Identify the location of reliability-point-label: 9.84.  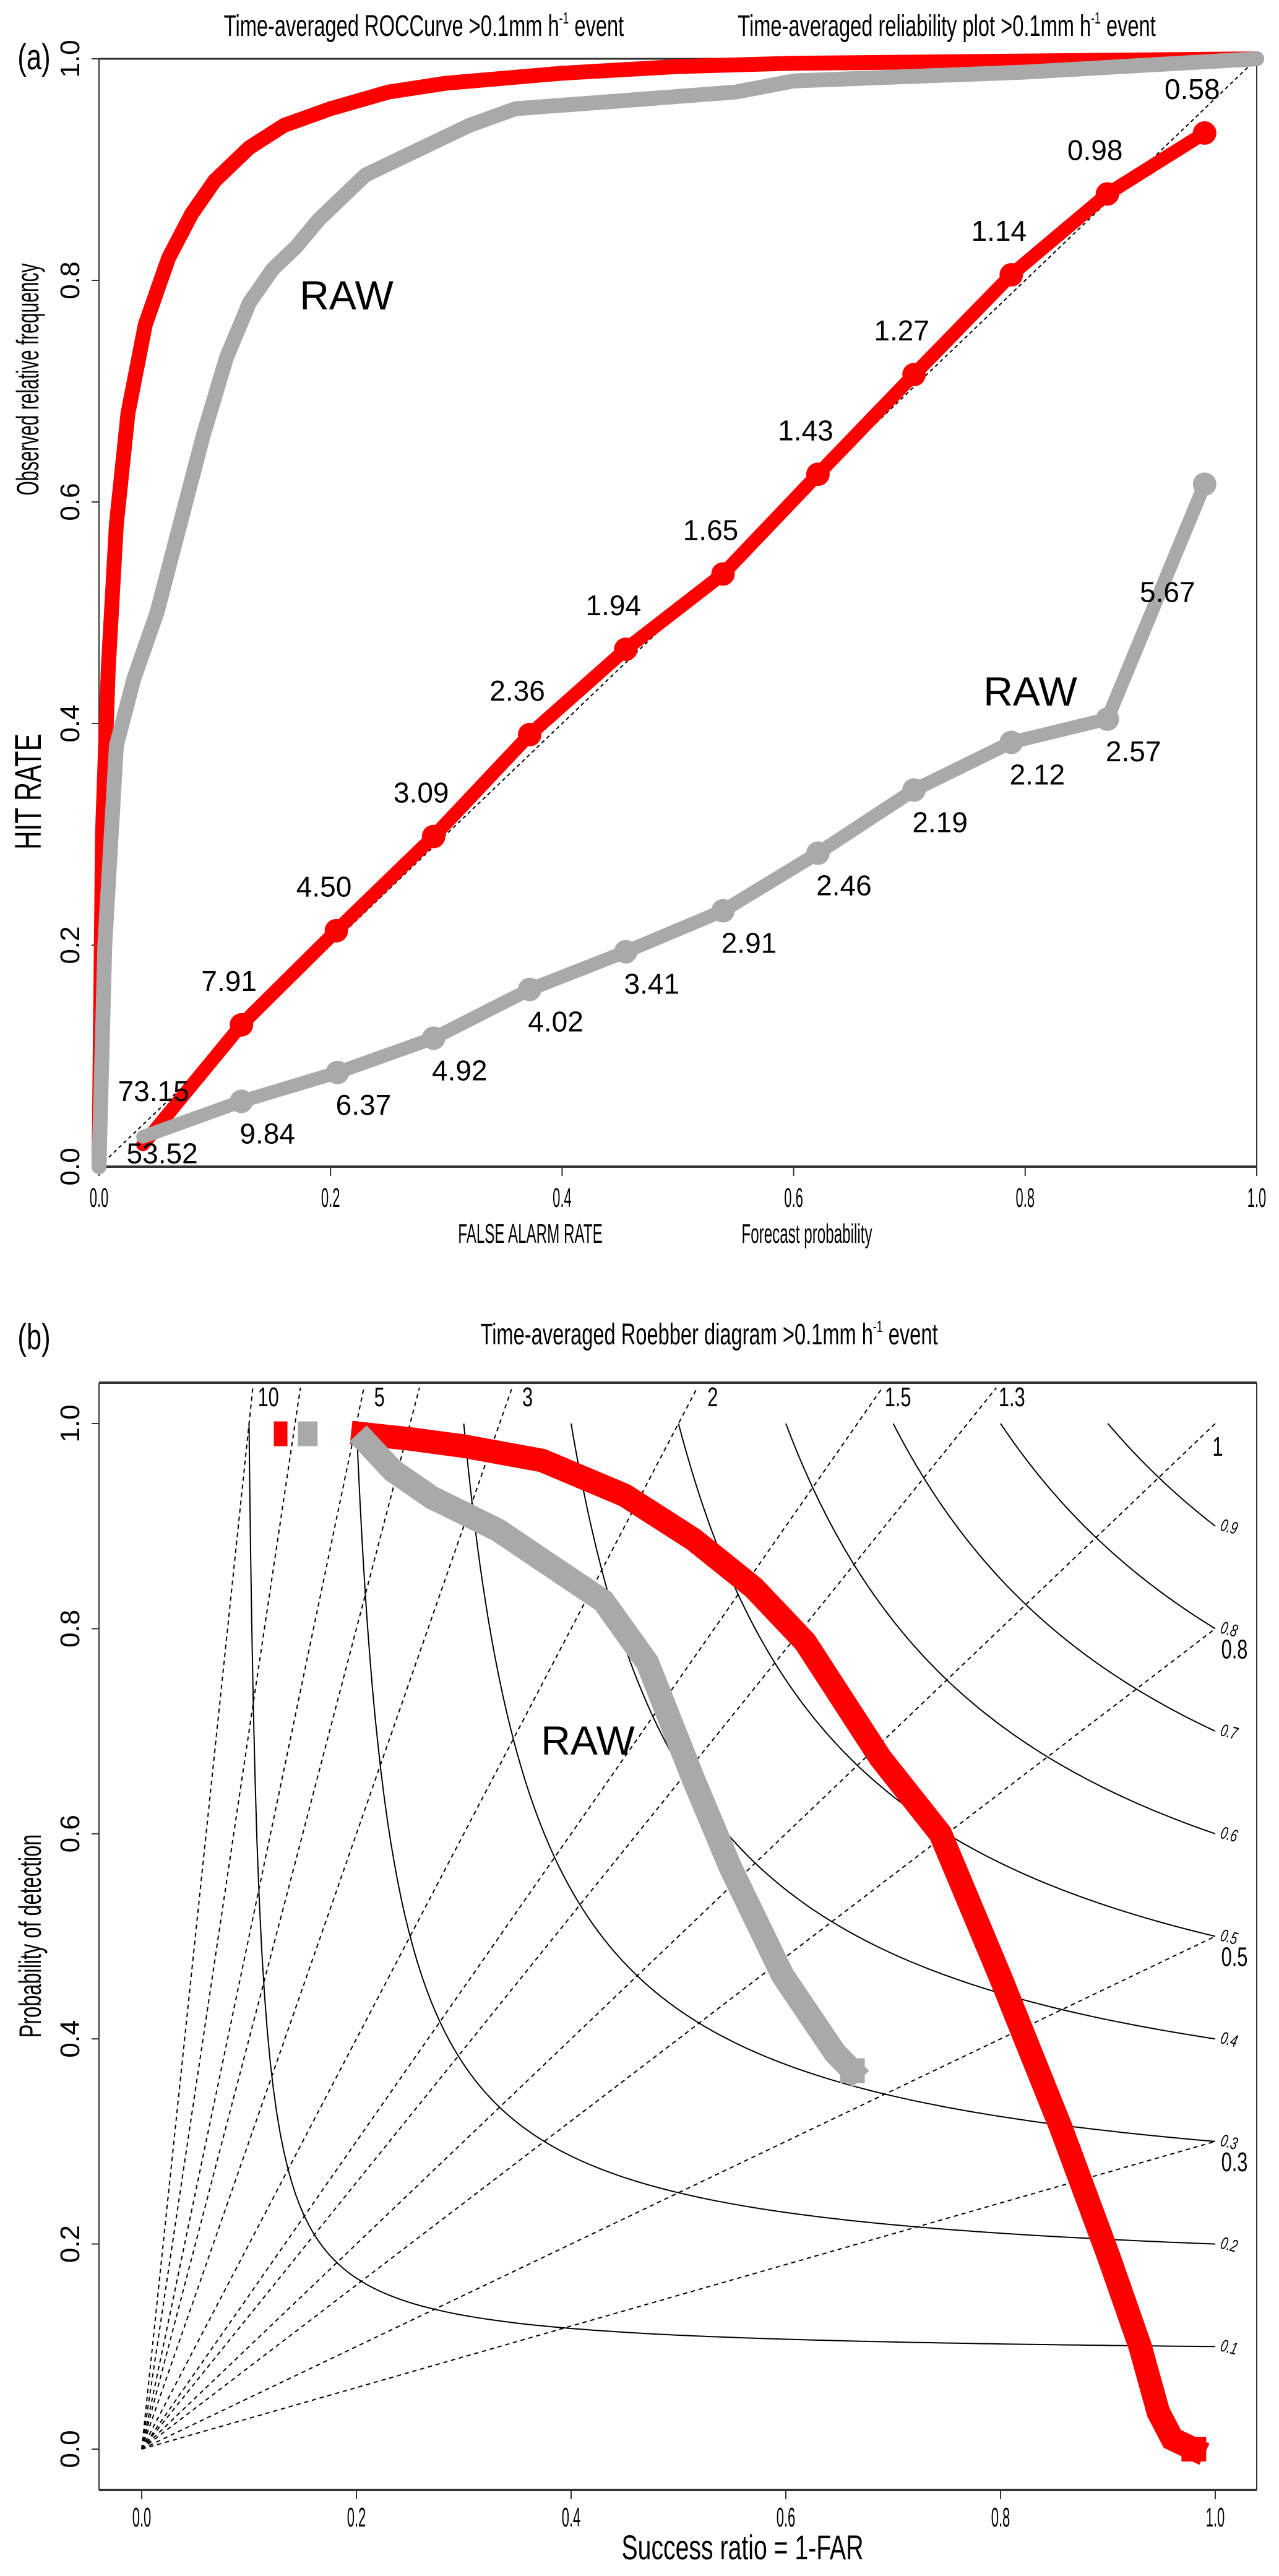
(267, 1133).